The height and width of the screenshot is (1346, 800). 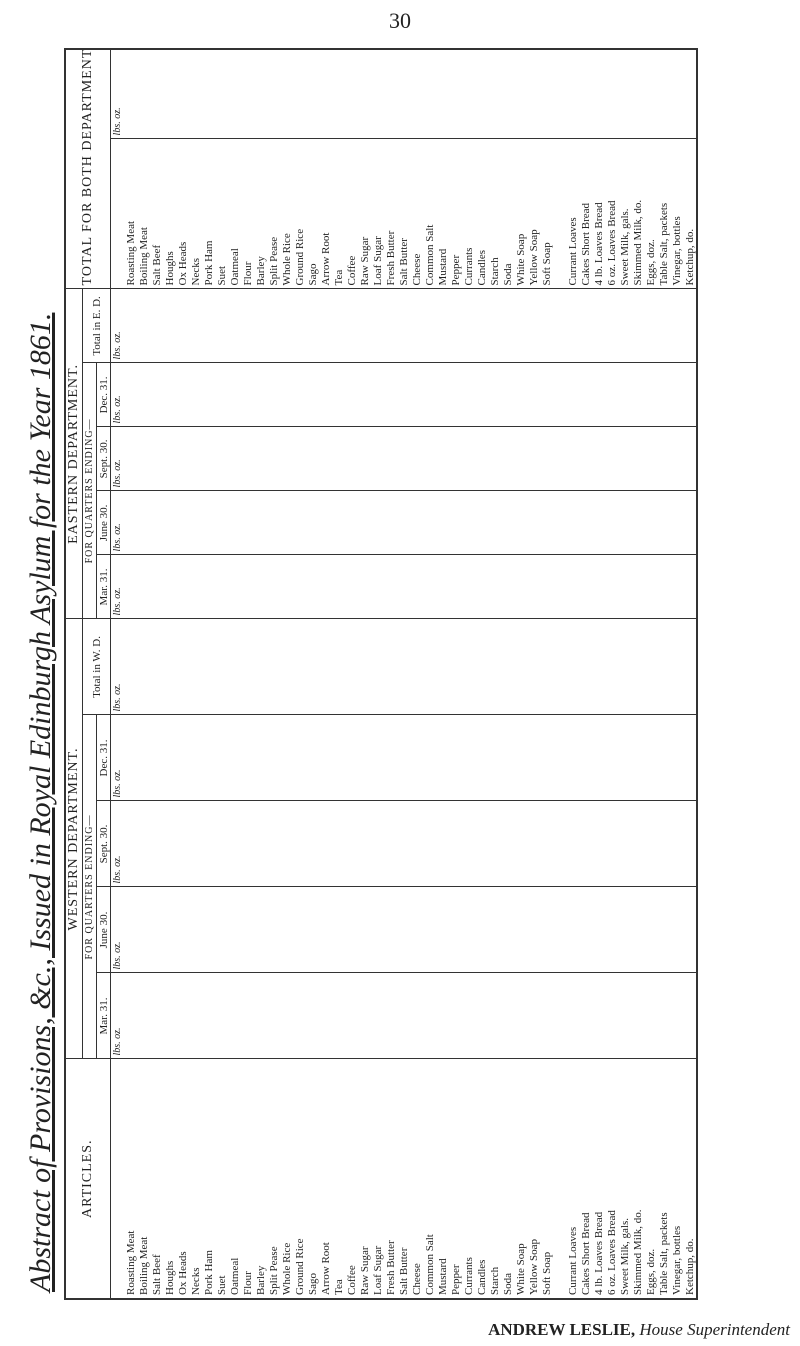 I want to click on article-name: Mustard, so click(x=442, y=1179).